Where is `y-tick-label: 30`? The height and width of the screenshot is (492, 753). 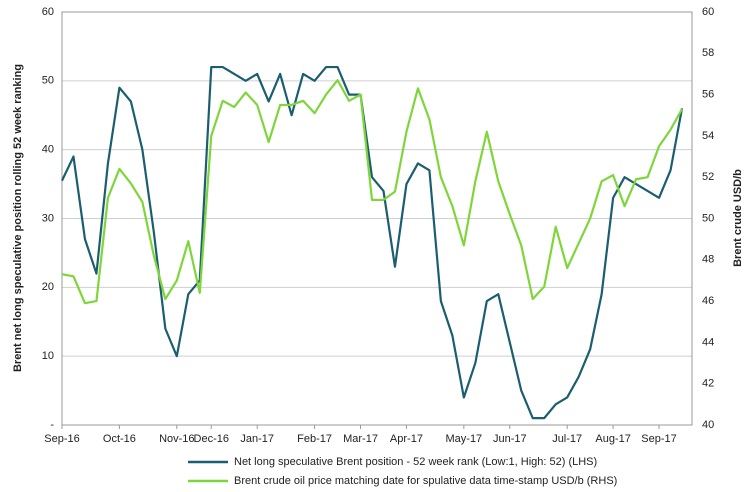 y-tick-label: 30 is located at coordinates (48, 218).